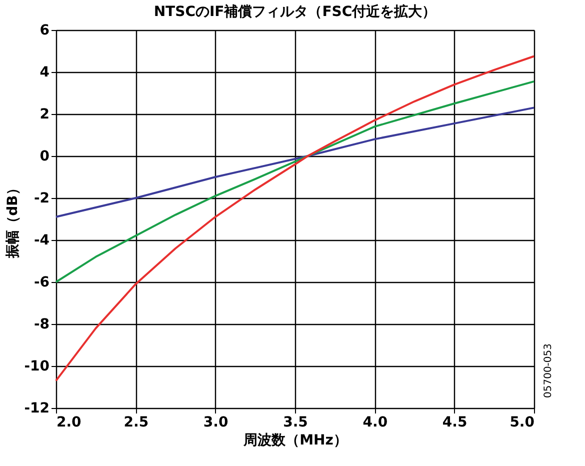 The image size is (585, 466). Describe the element at coordinates (42, 198) in the screenshot. I see `y-tick-label: -2` at that location.